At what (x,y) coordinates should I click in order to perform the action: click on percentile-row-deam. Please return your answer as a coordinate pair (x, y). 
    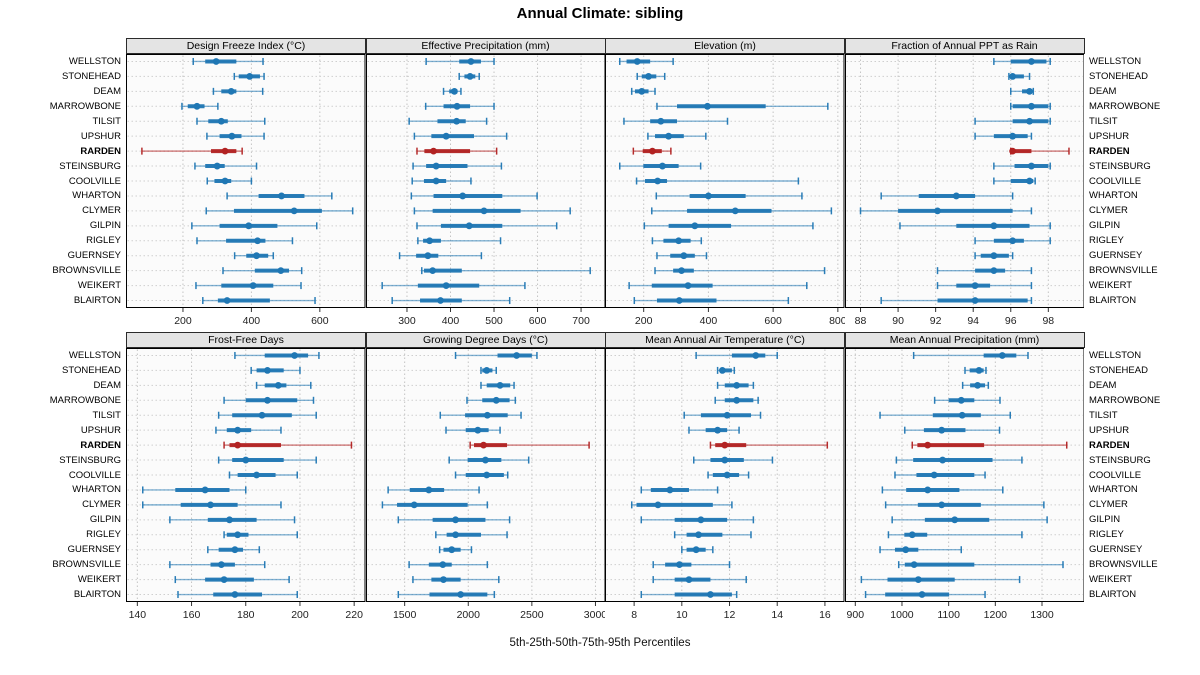
    Looking at the image, I should click on (643, 91).